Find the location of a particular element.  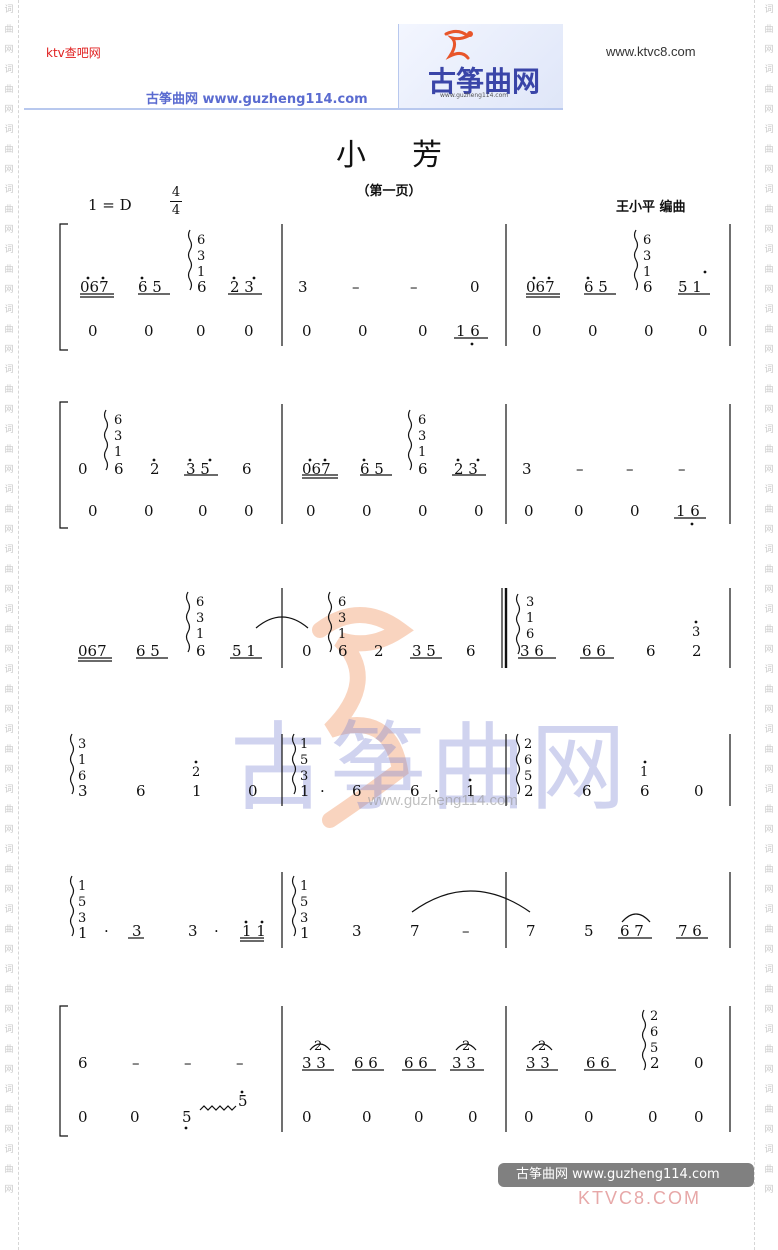

key-signature: 1 = D is located at coordinates (110, 205).